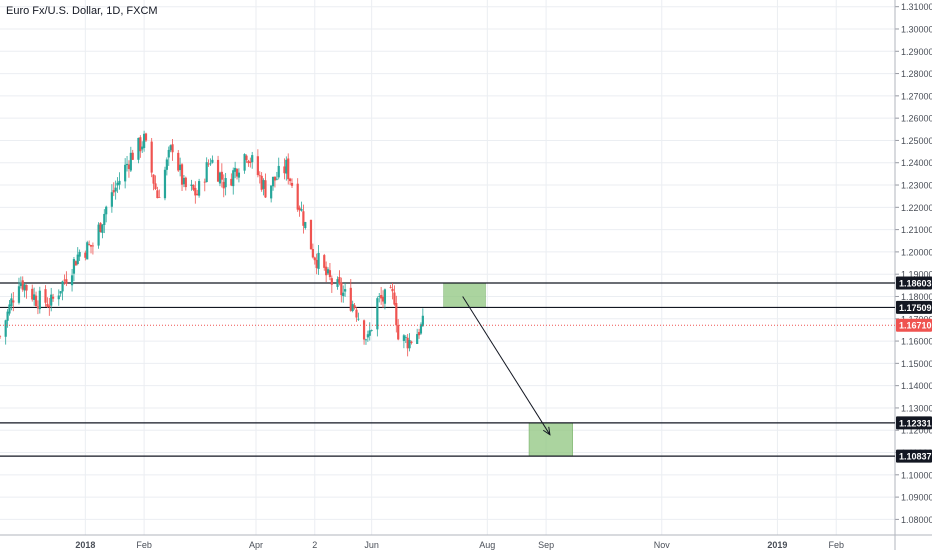 This screenshot has width=932, height=550. What do you see at coordinates (662, 545) in the screenshot?
I see `x-tick-label: Nov` at bounding box center [662, 545].